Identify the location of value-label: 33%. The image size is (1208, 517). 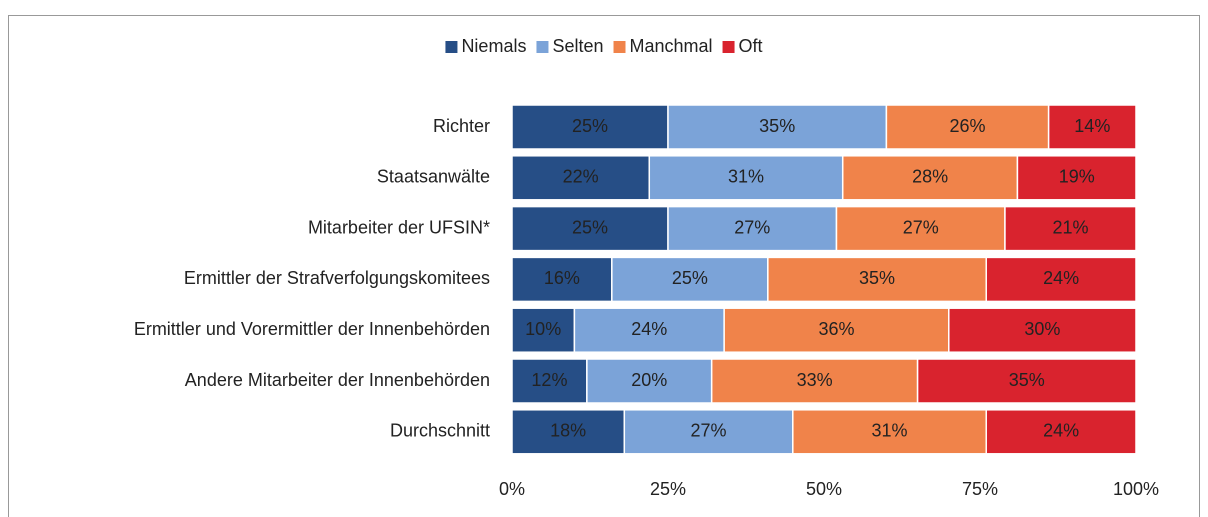
(815, 380).